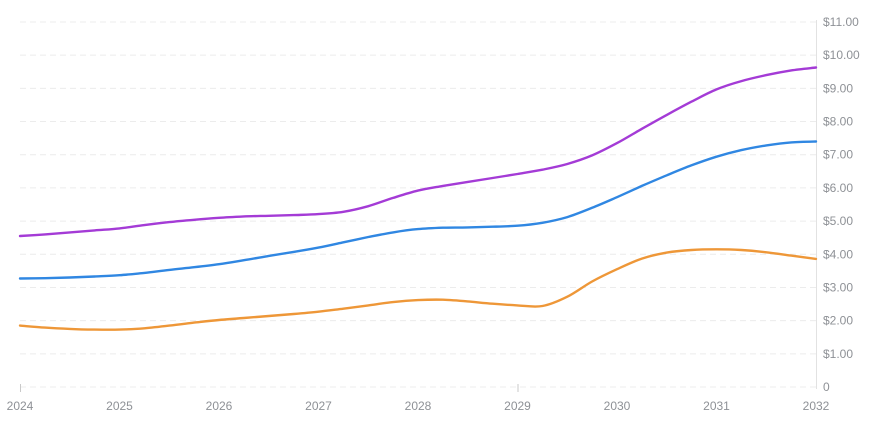  What do you see at coordinates (838, 354) in the screenshot?
I see `y-tick-label: $1.00` at bounding box center [838, 354].